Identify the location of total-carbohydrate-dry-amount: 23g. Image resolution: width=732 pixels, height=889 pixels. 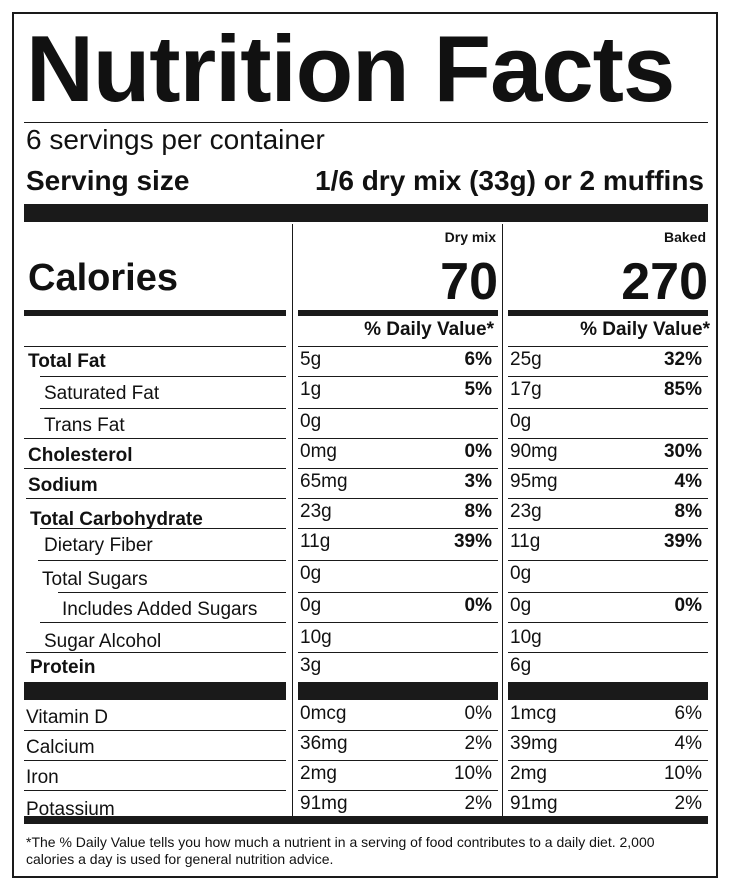
(316, 511).